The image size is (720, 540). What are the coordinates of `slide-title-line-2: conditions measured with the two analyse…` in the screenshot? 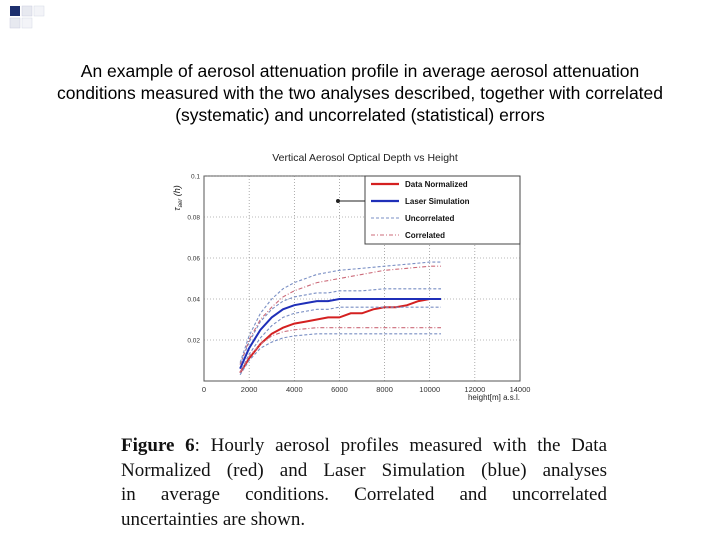 It's located at (360, 93).